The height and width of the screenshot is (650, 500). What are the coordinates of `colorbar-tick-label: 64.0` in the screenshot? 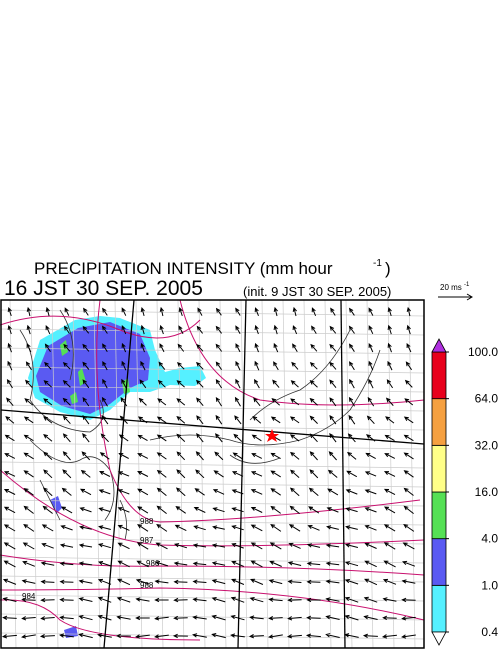 It's located at (487, 399).